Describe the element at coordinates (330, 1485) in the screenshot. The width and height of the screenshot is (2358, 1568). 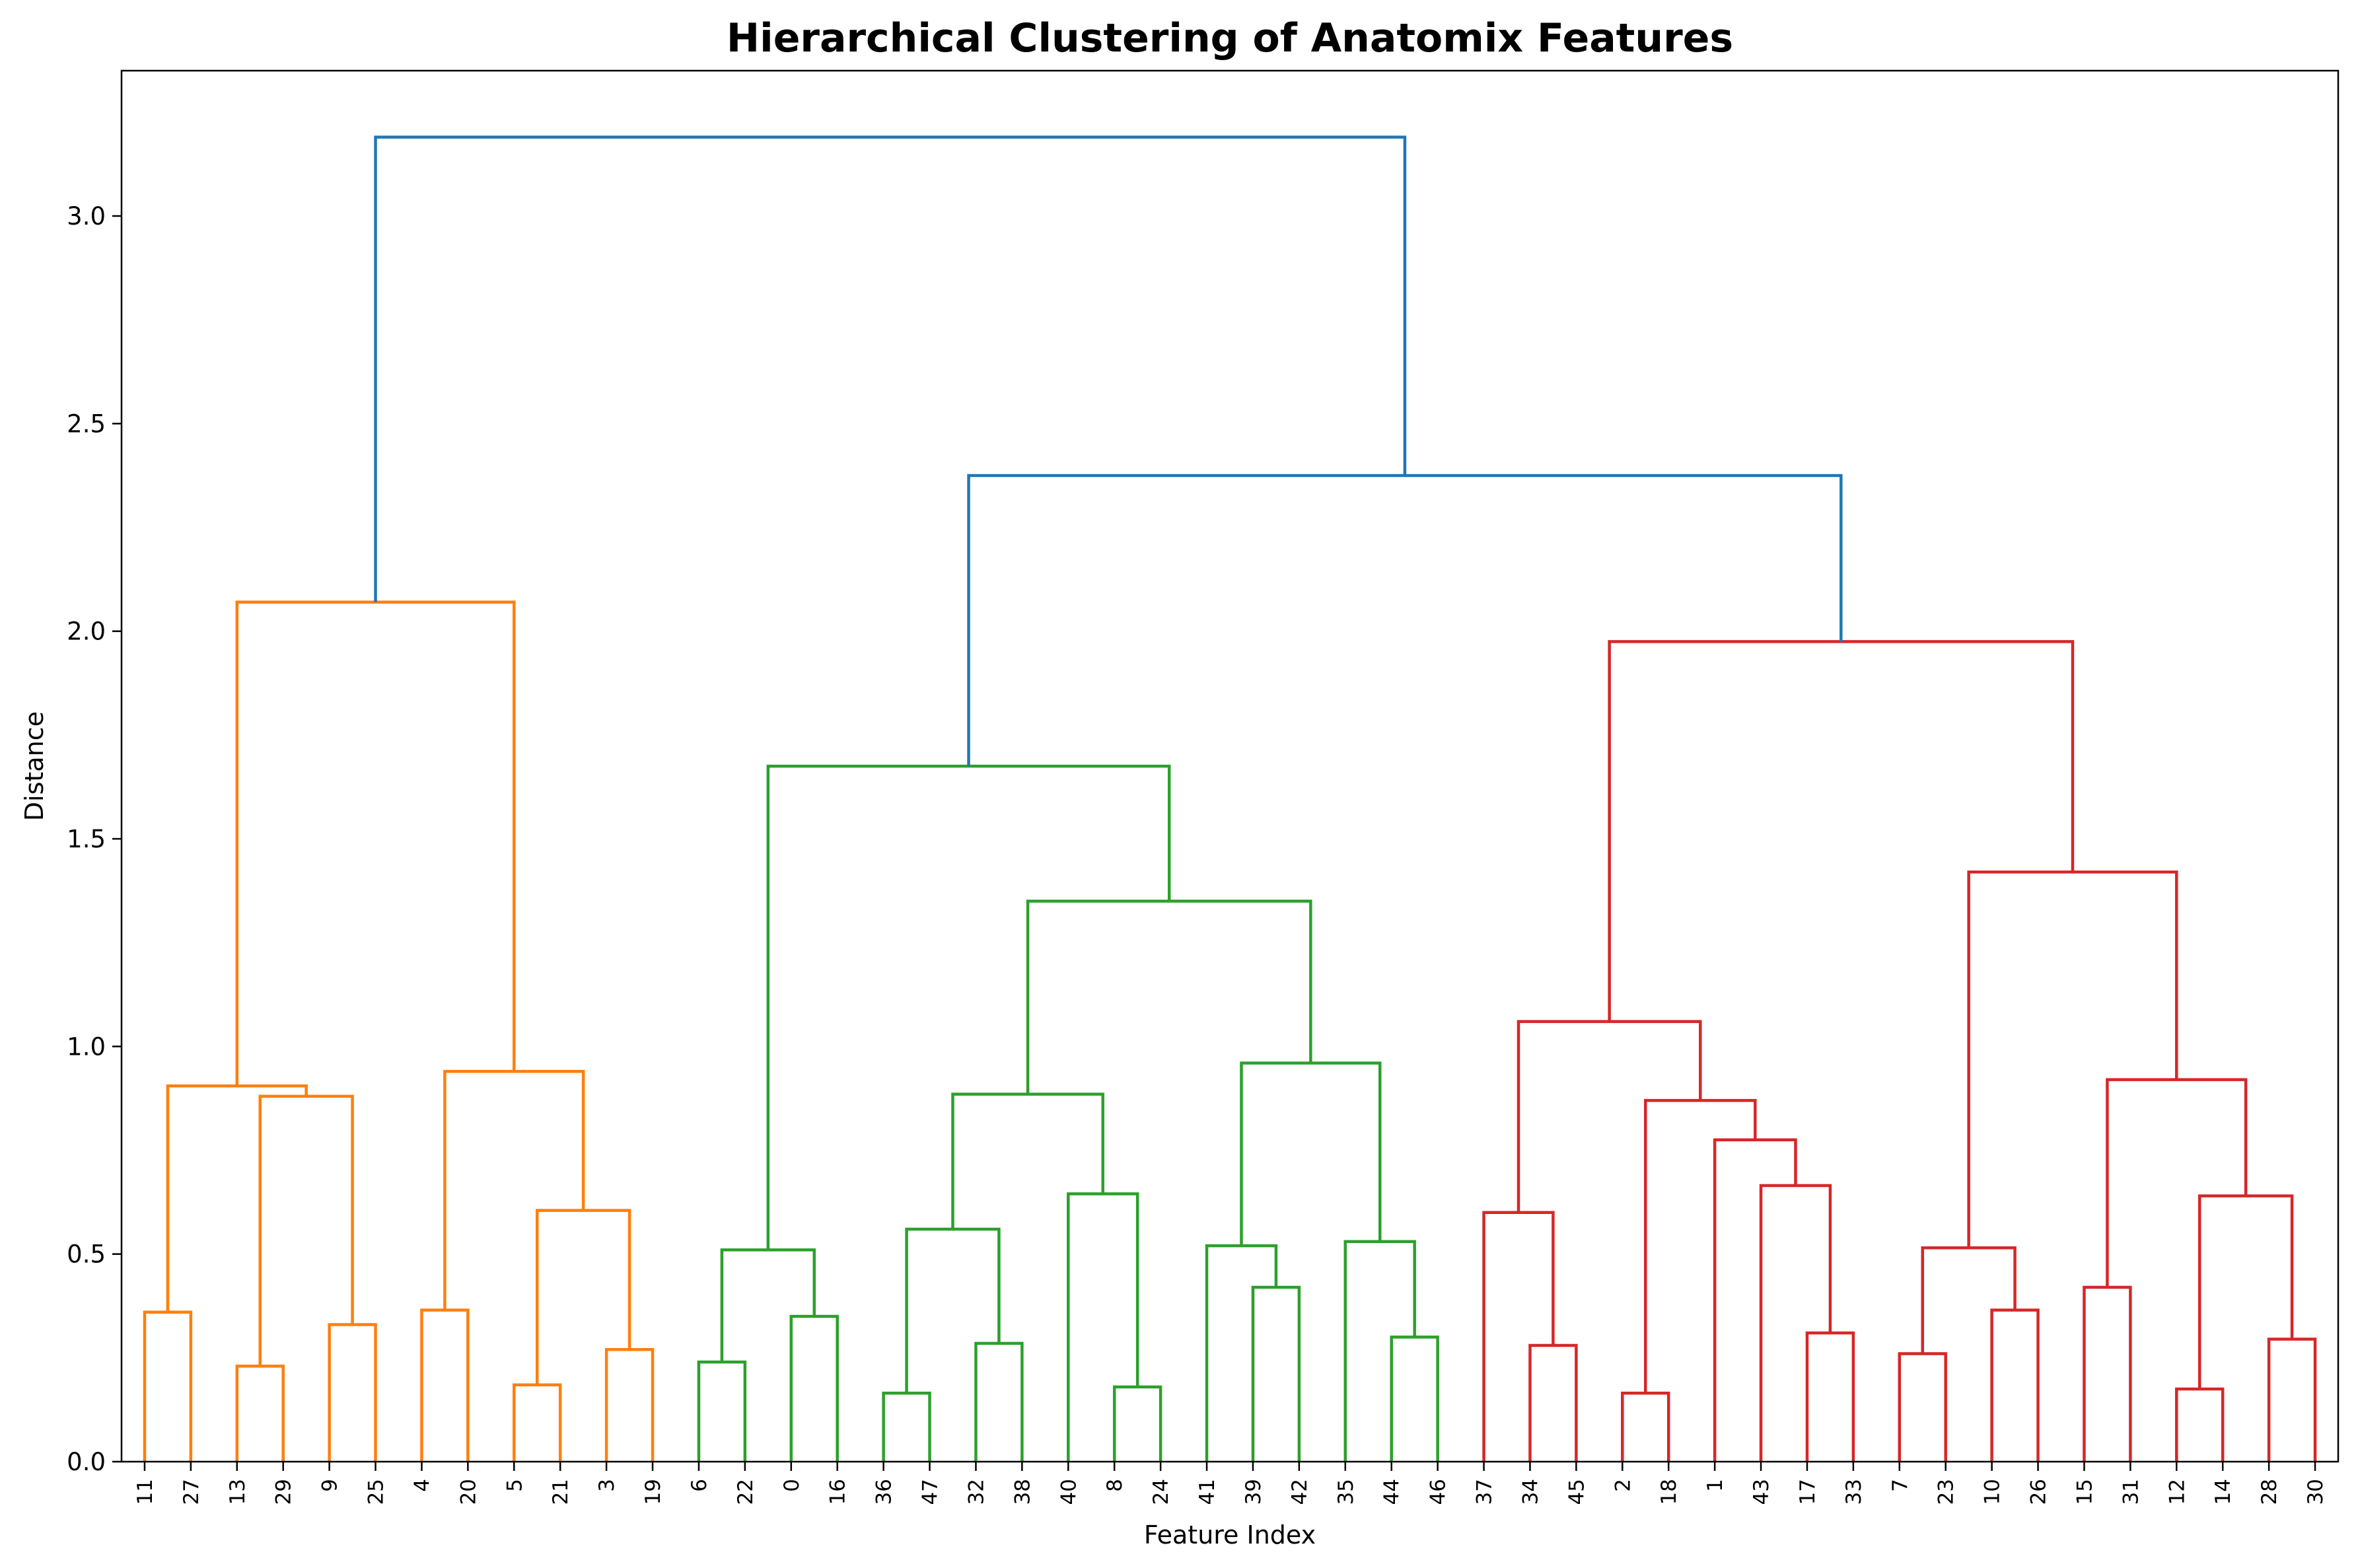
I see `x-tick-label: 9` at that location.